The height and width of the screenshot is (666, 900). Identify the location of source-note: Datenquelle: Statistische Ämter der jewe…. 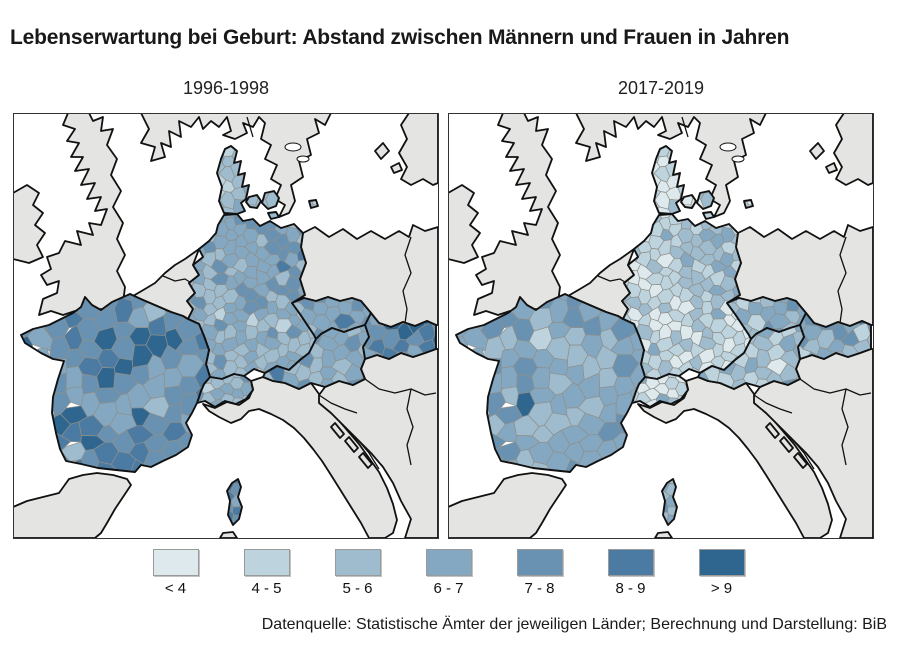
(574, 624).